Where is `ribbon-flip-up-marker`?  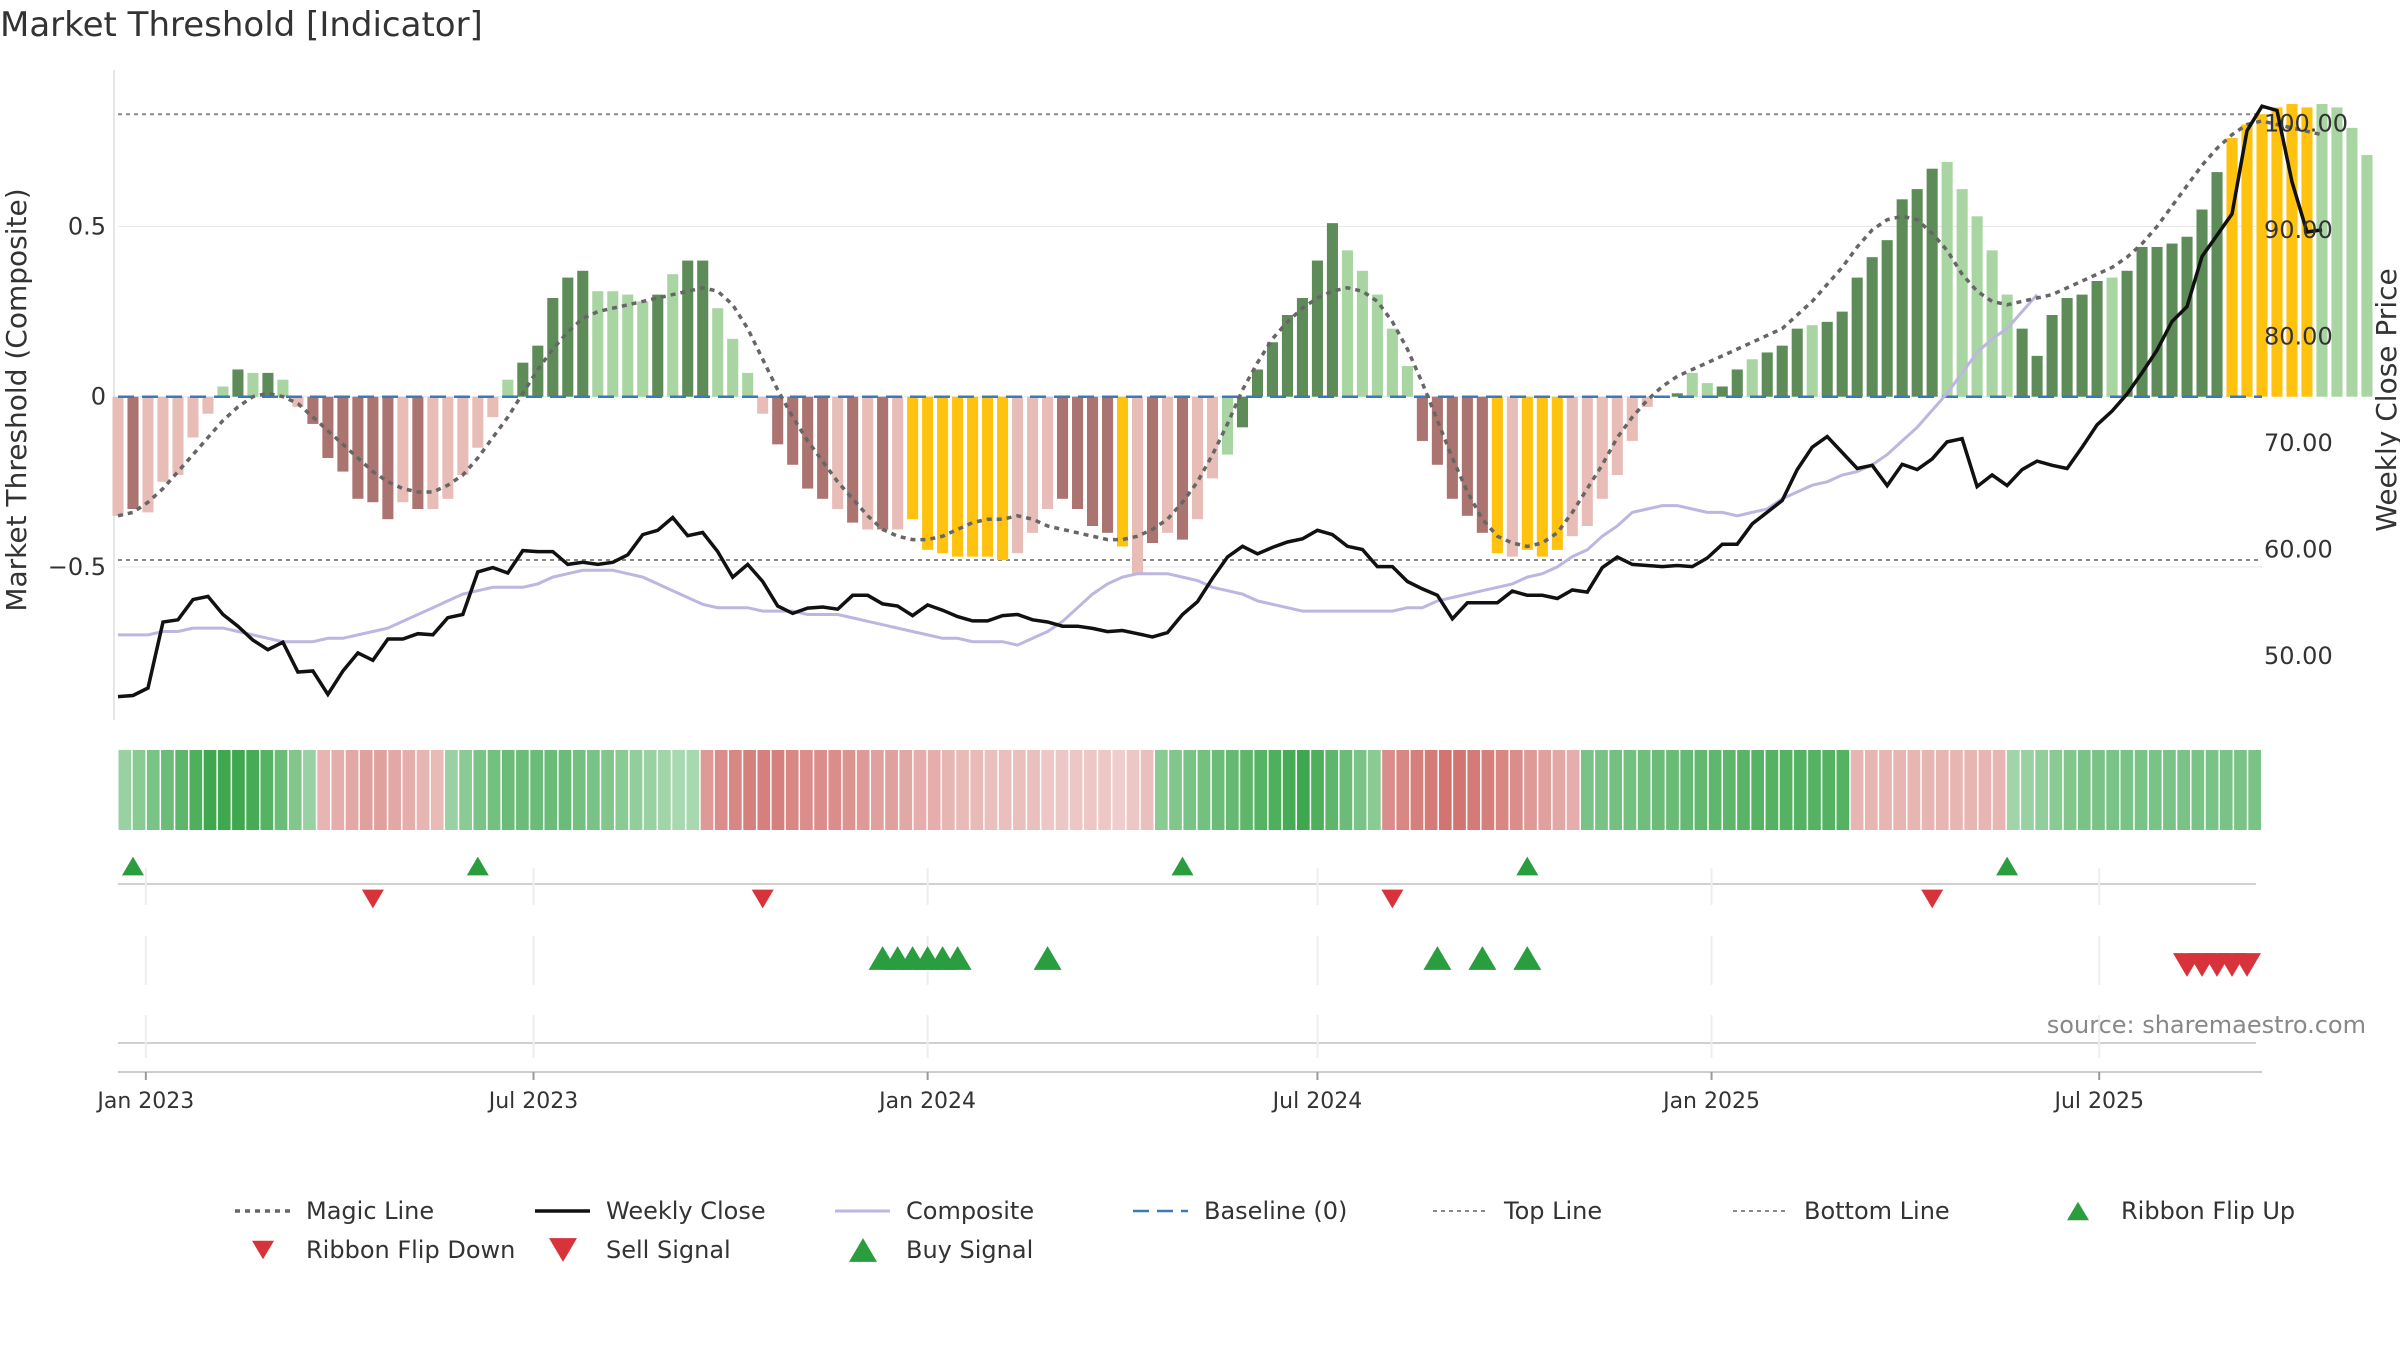 ribbon-flip-up-marker is located at coordinates (477, 866).